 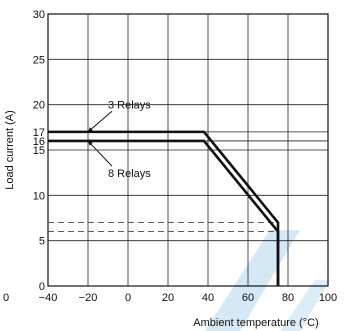 I want to click on annotation-label-1: 8 Relays, so click(x=129, y=174).